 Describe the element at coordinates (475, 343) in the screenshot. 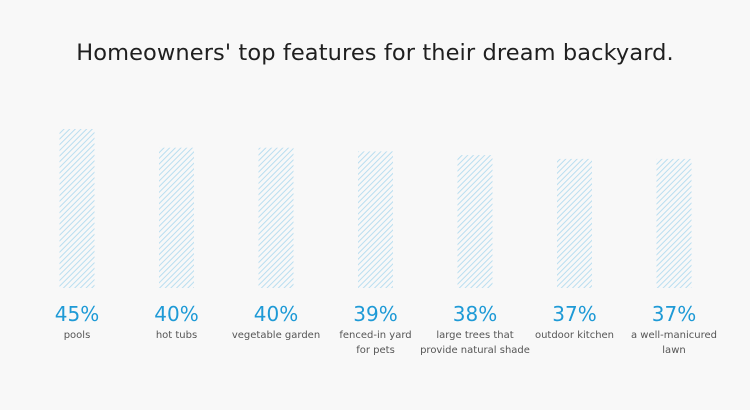

I see `category-label-4: large trees that provide natural shade` at that location.